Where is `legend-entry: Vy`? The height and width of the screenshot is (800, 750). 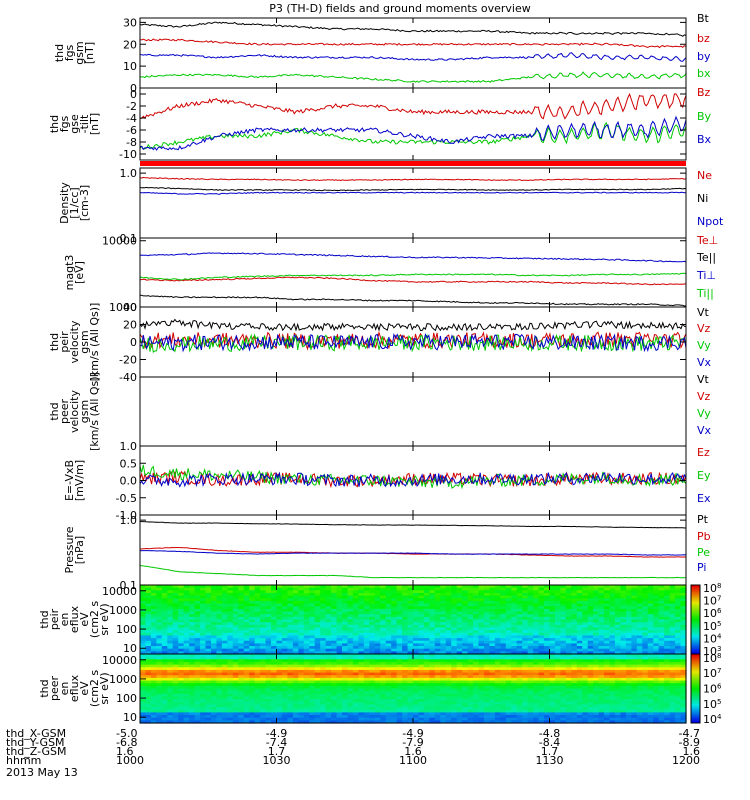
legend-entry: Vy is located at coordinates (704, 345).